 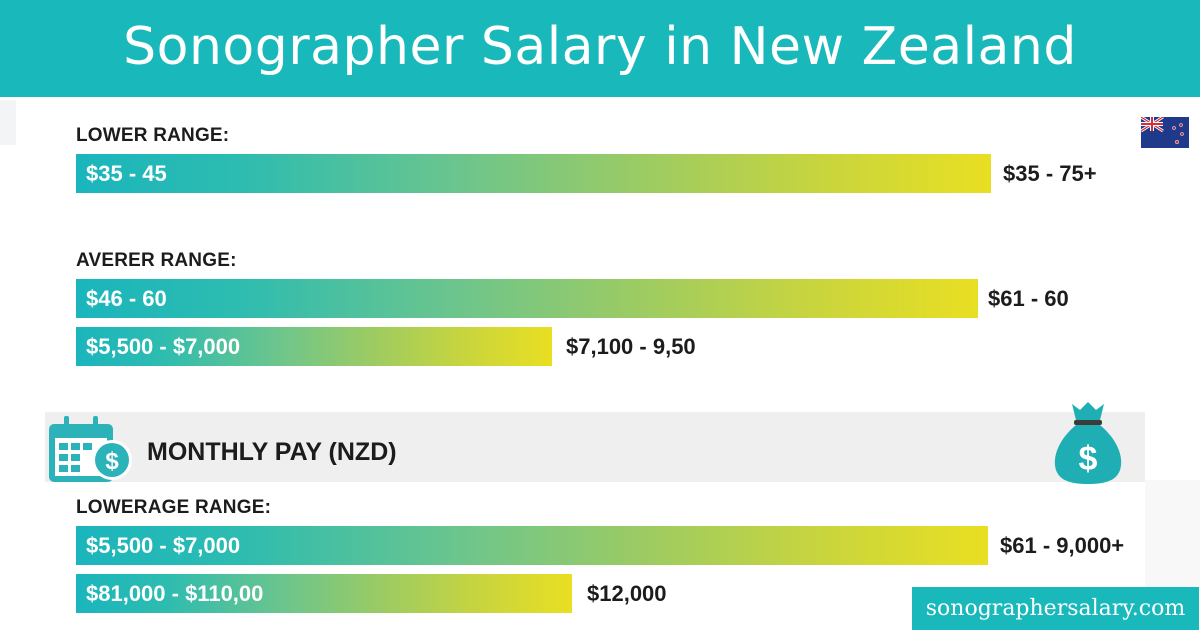 What do you see at coordinates (631, 346) in the screenshot?
I see `bar-outer-value: $7,100 - 9,50` at bounding box center [631, 346].